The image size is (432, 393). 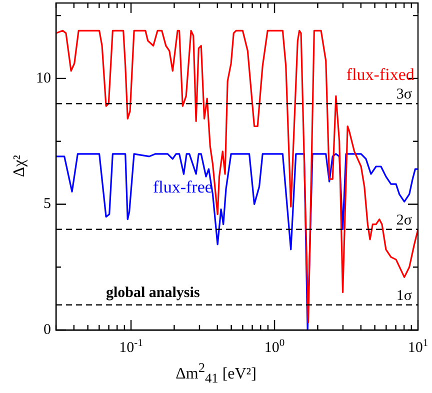 What do you see at coordinates (380, 74) in the screenshot?
I see `series-label: flux-fixed` at bounding box center [380, 74].